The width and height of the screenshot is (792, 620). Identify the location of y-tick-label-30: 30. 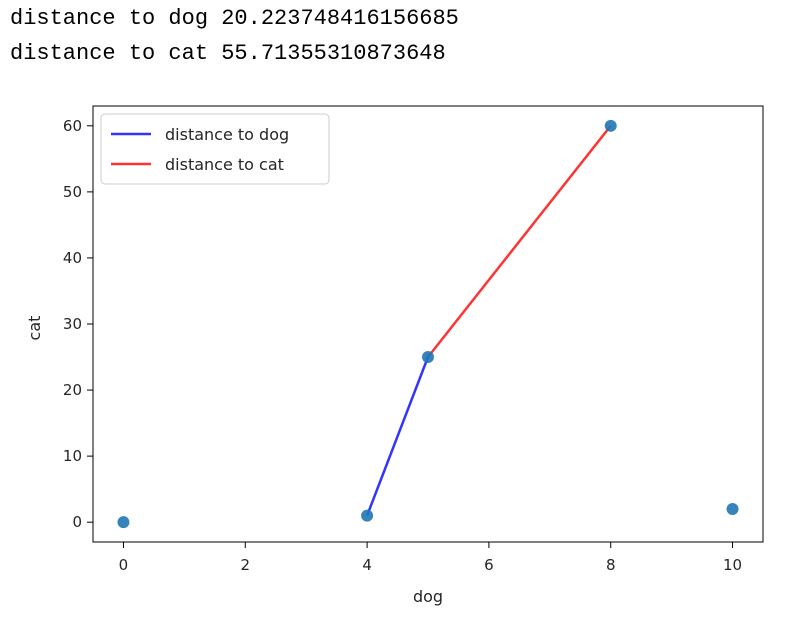
(72, 324).